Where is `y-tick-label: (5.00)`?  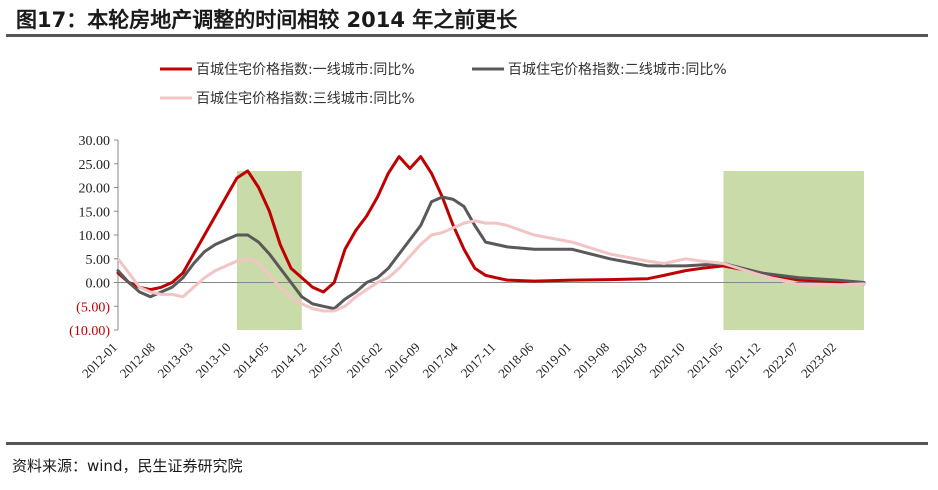
y-tick-label: (5.00) is located at coordinates (93, 307).